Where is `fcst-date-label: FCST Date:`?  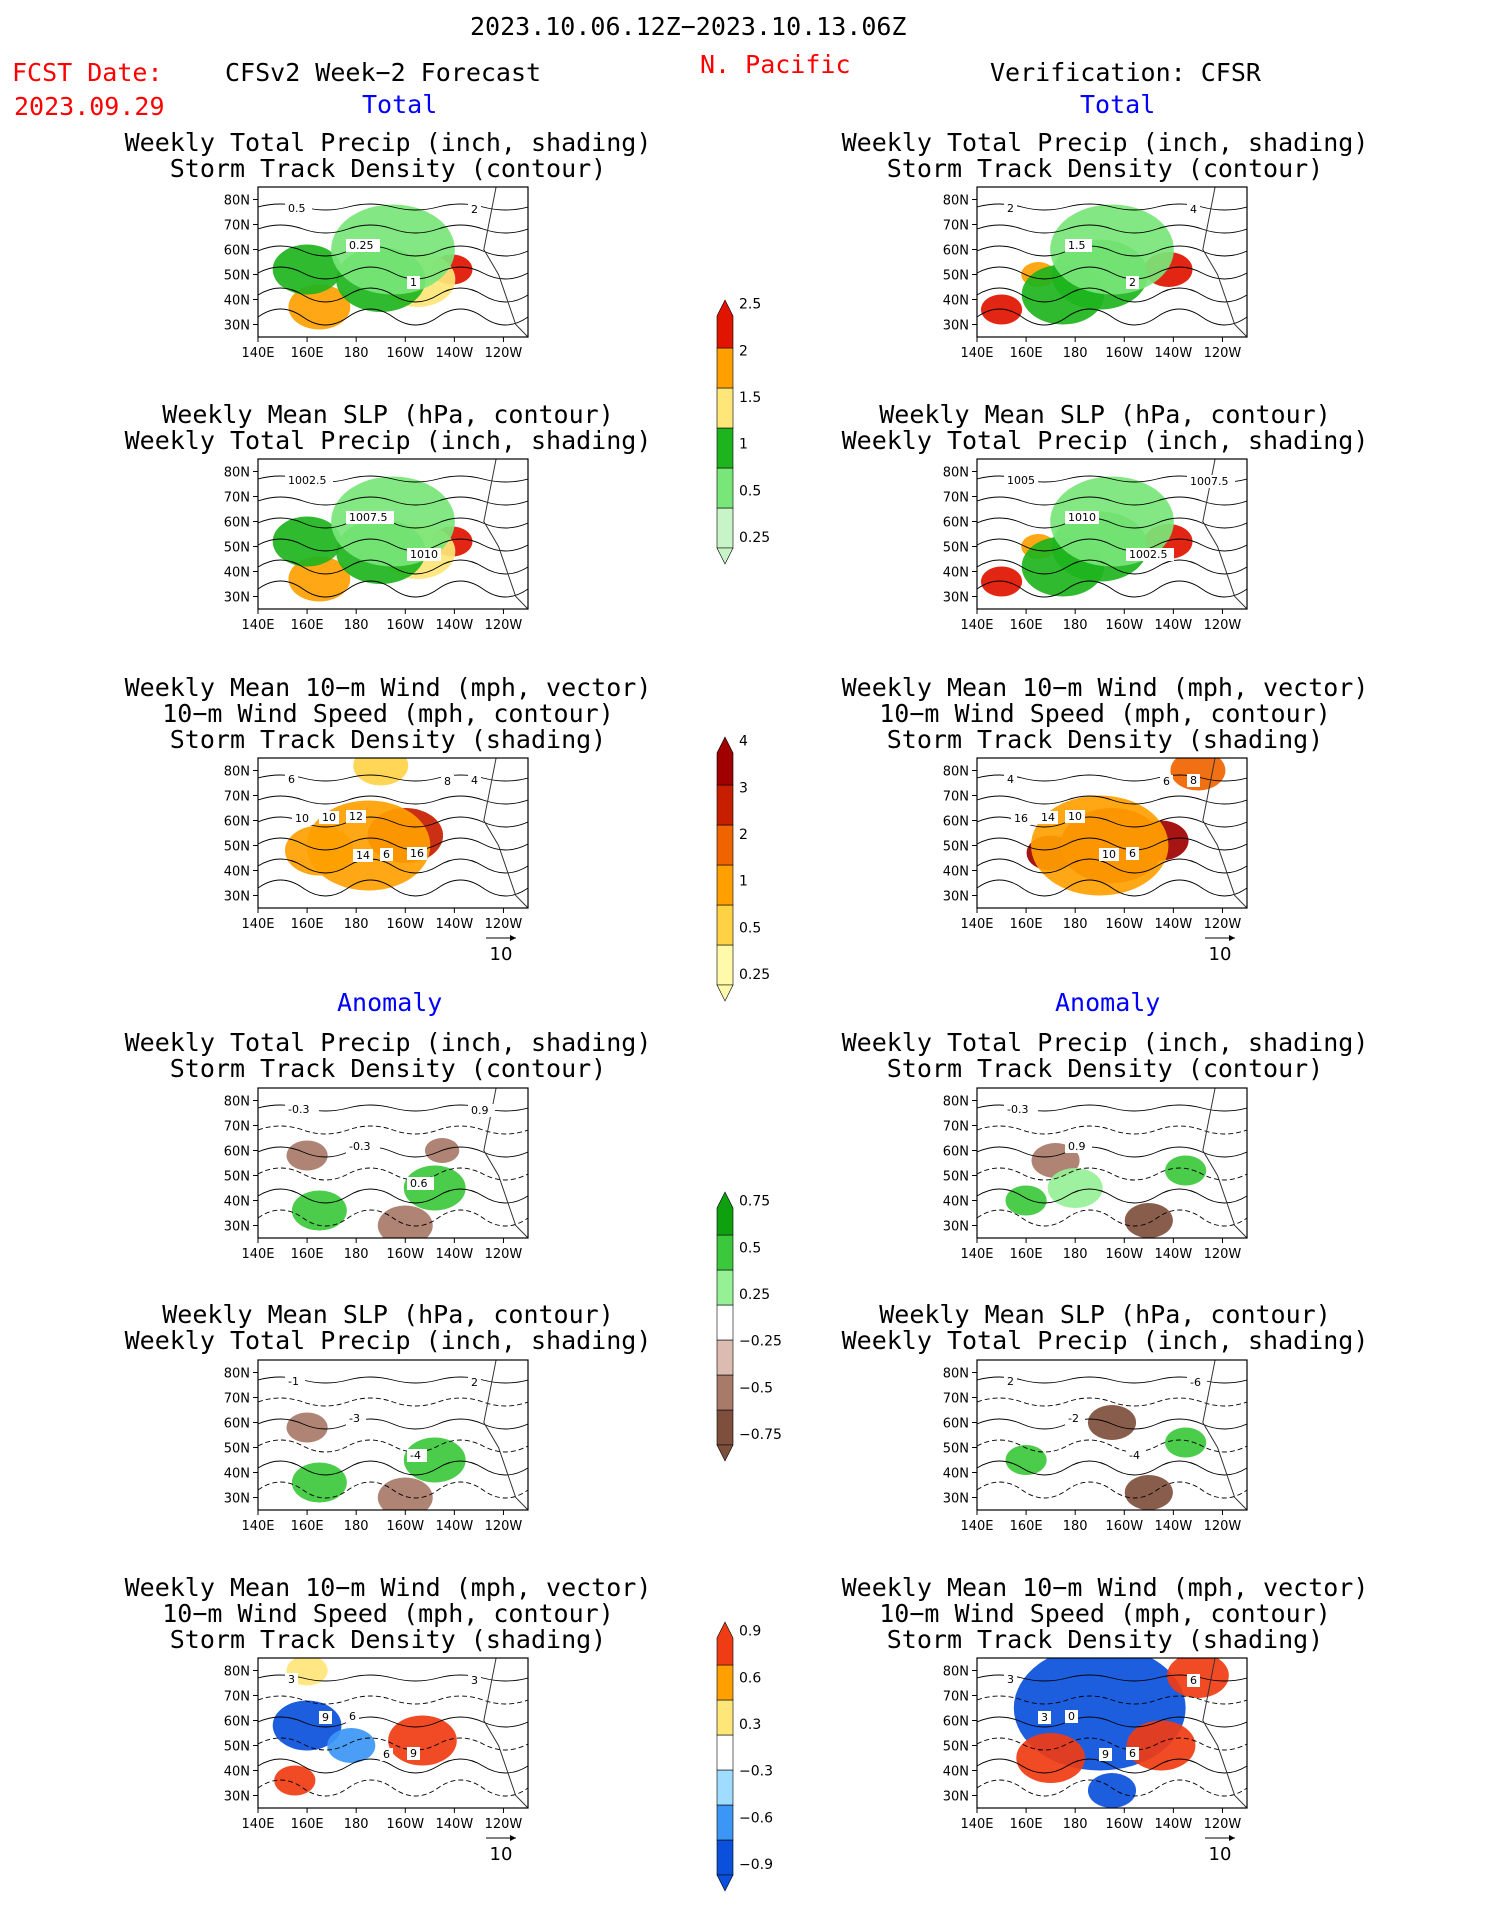
fcst-date-label: FCST Date: is located at coordinates (87, 72).